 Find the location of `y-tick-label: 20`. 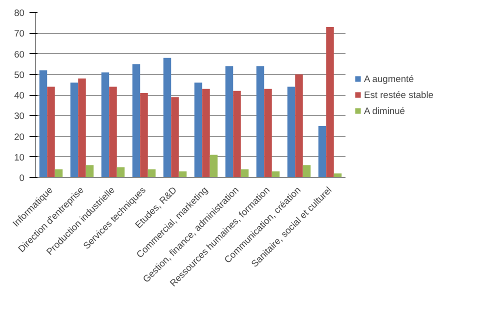

y-tick-label: 20 is located at coordinates (19, 137).